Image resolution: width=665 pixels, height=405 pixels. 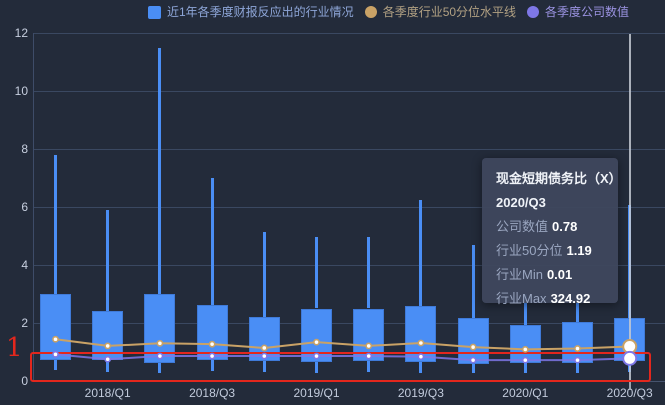 What do you see at coordinates (630, 358) in the screenshot?
I see `highlighted-data-point` at bounding box center [630, 358].